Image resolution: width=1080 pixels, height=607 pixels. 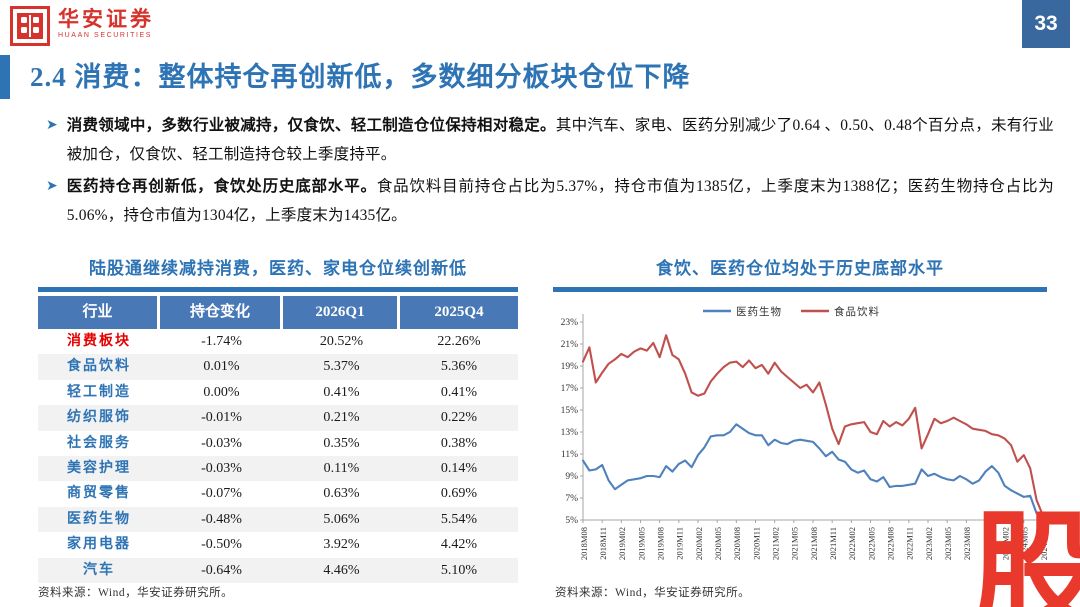 I want to click on table-cell-value: 0.21%, so click(x=341, y=418).